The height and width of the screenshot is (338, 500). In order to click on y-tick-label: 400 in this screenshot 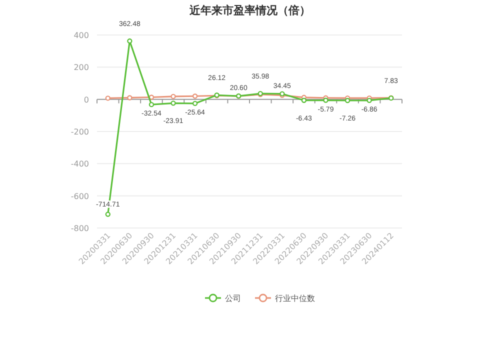, I will do `click(81, 35)`.